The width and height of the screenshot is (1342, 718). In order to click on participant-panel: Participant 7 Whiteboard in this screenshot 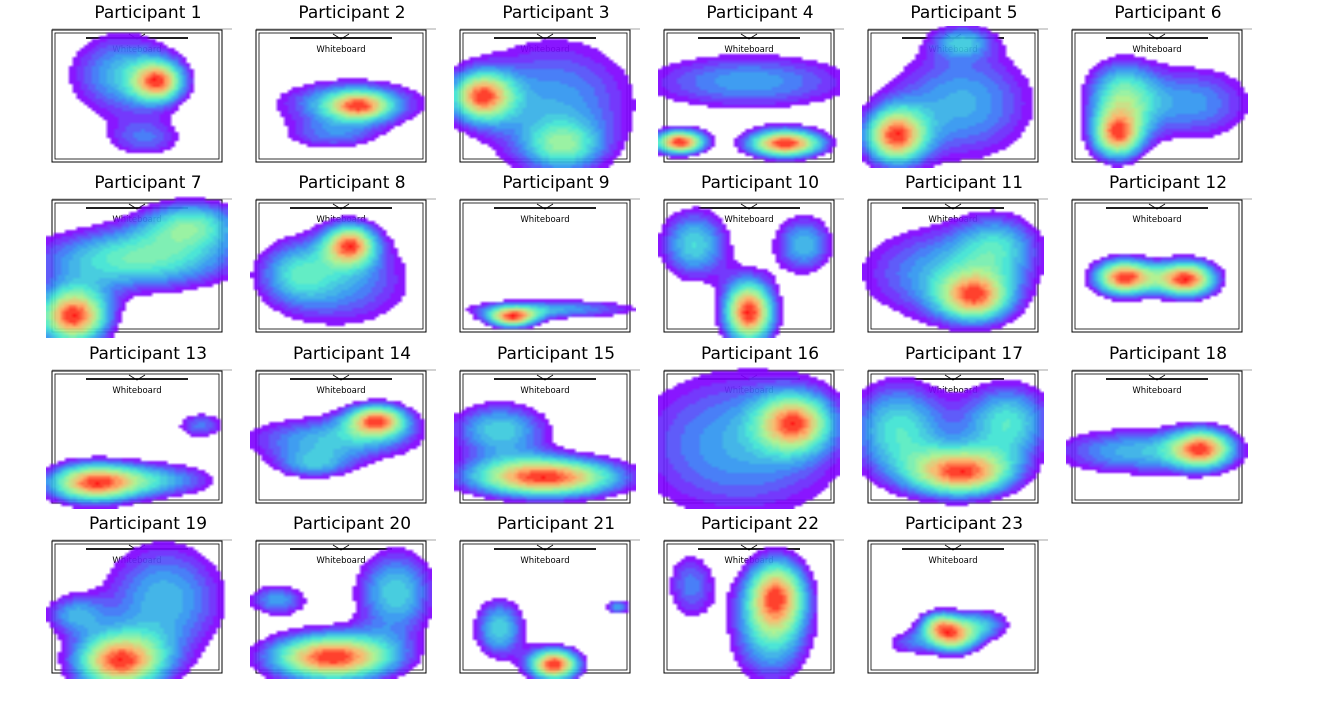, I will do `click(148, 255)`.